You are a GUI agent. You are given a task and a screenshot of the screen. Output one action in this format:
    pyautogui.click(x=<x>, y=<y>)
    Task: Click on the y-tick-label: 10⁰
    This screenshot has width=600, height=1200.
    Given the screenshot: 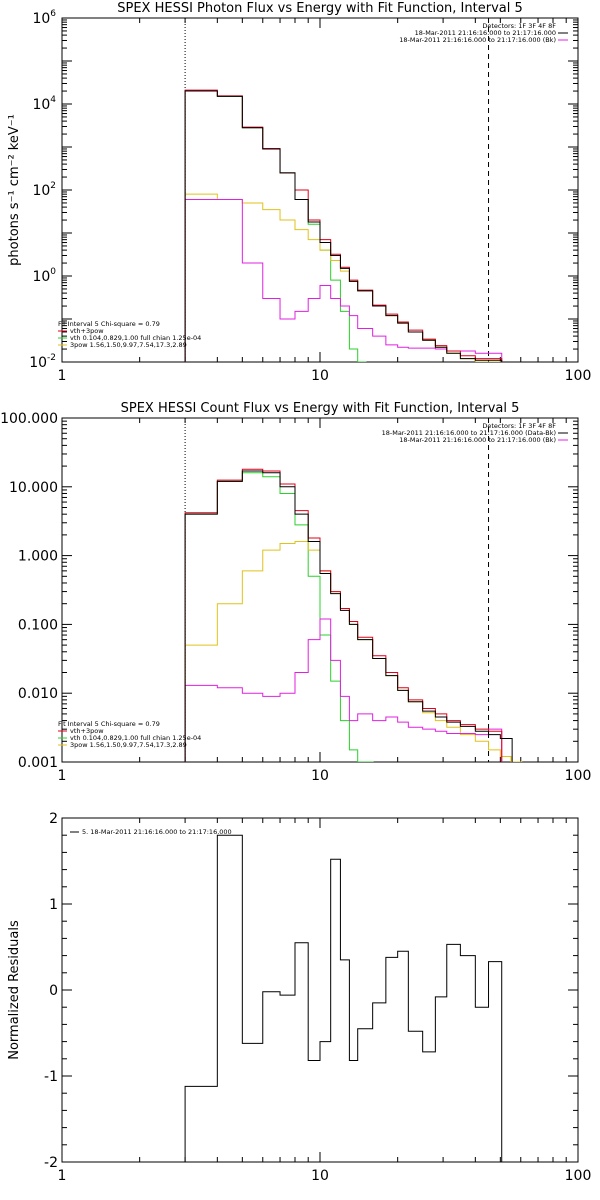 What is the action you would take?
    pyautogui.click(x=44, y=276)
    